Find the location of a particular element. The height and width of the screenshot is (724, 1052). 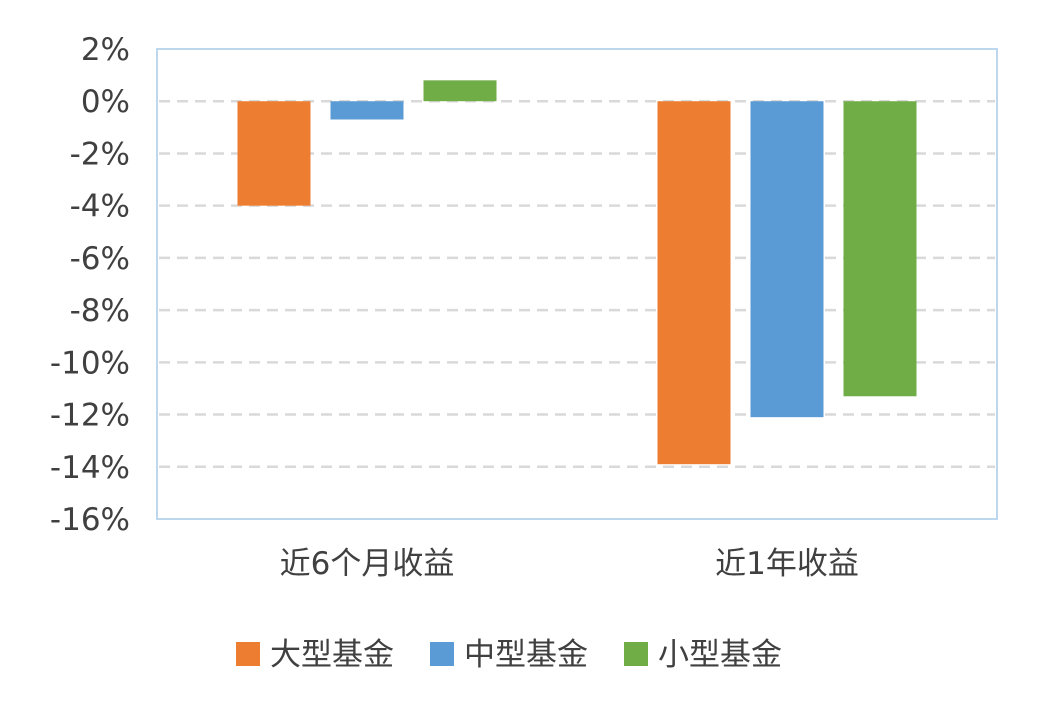

y-tick-label: -14% is located at coordinates (90, 468).